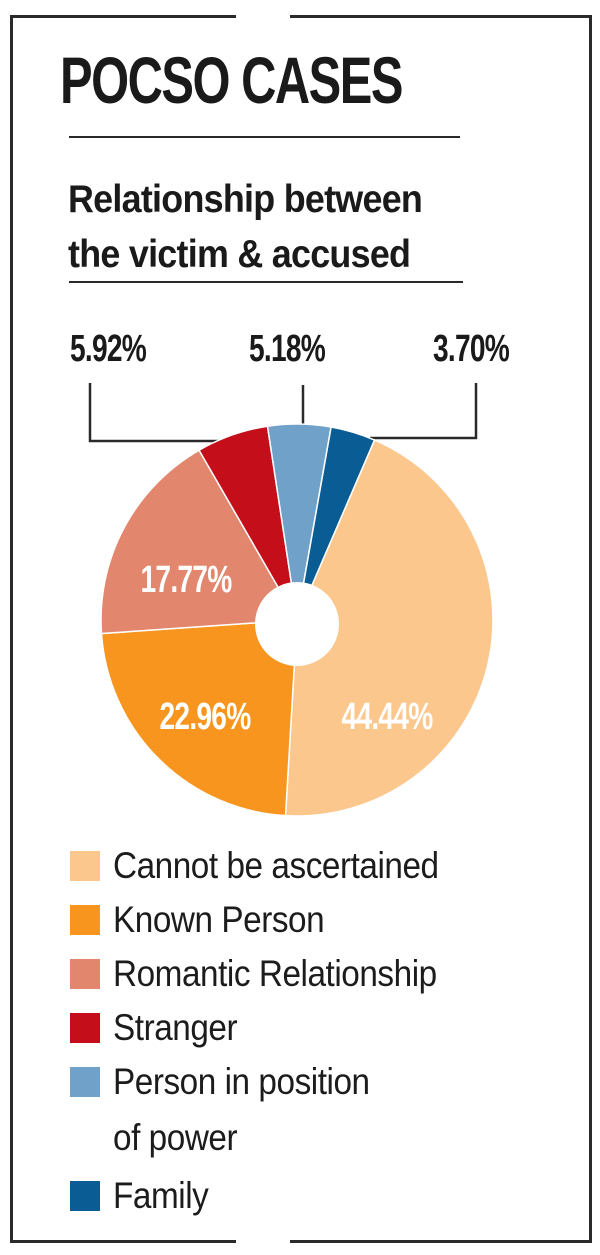 The width and height of the screenshot is (600, 1255). Describe the element at coordinates (276, 865) in the screenshot. I see `legend-label: Cannot be ascertained` at that location.